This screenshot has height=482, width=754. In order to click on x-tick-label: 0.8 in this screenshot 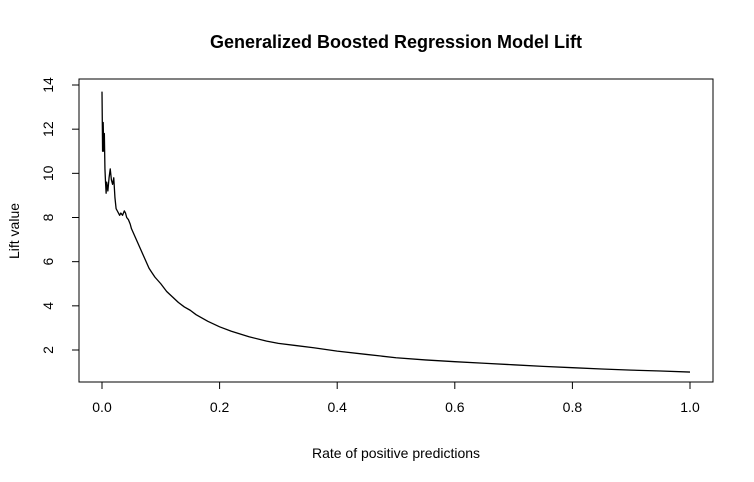, I will do `click(573, 407)`.